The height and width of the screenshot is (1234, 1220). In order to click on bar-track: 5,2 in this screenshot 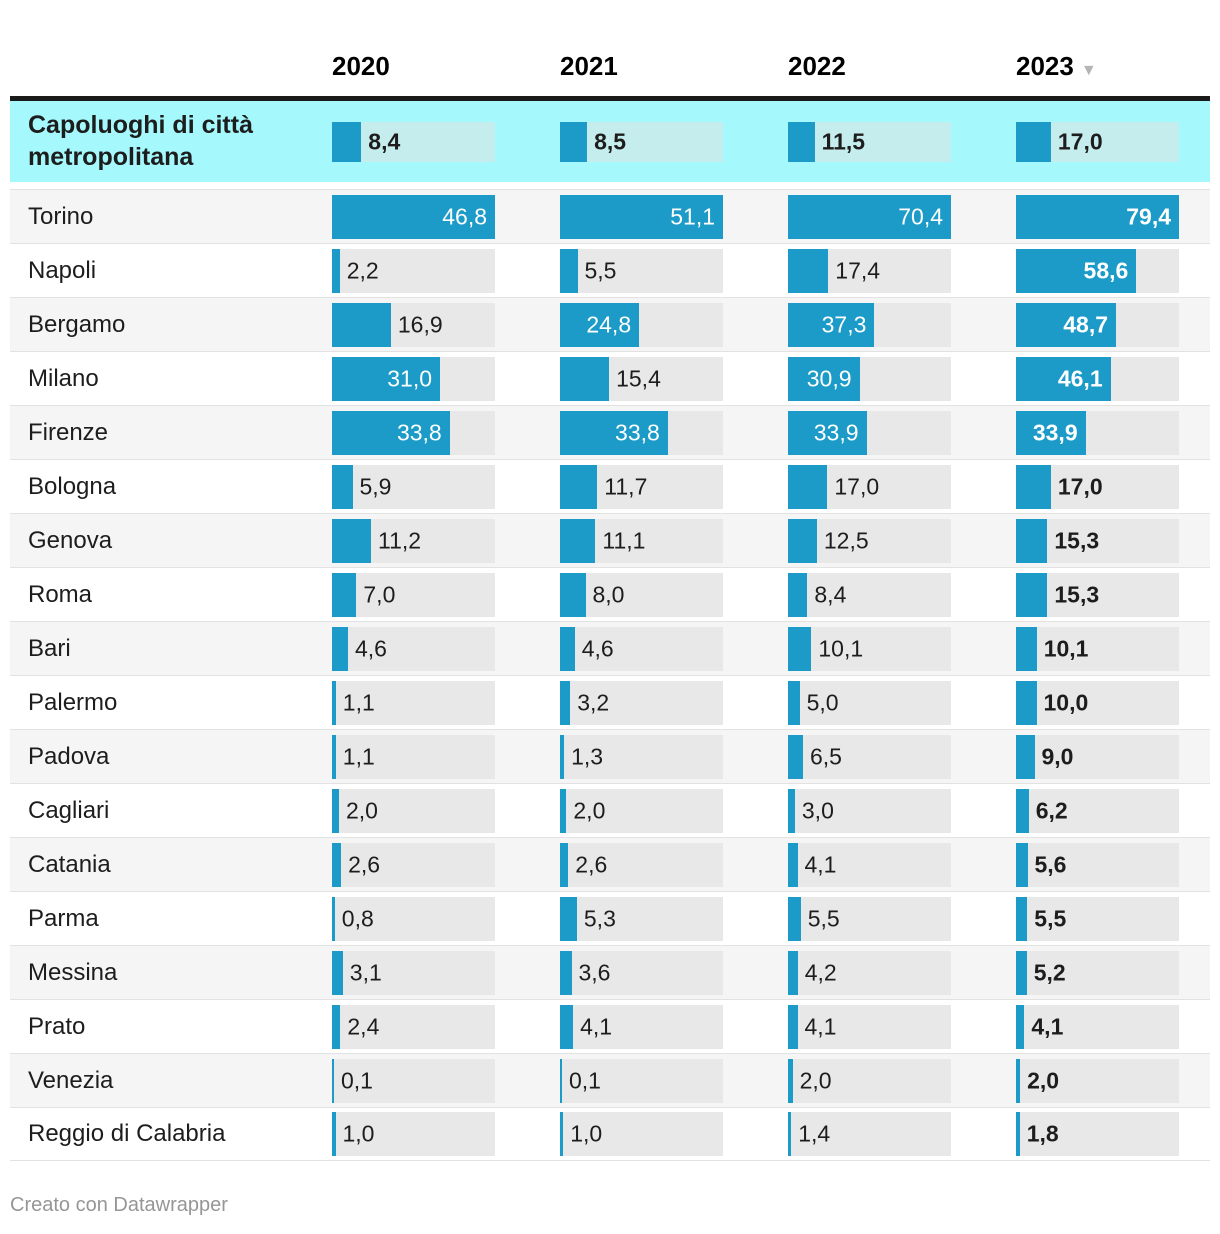, I will do `click(1097, 972)`.